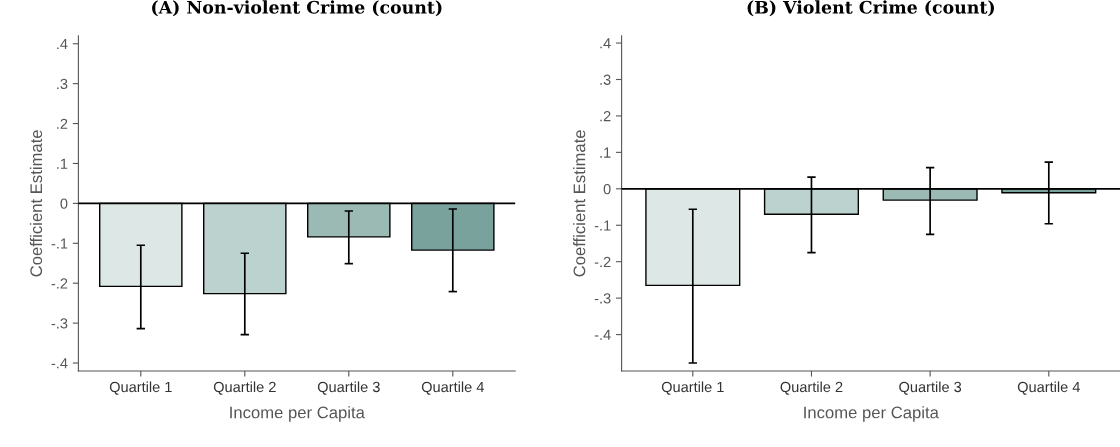 This screenshot has width=1120, height=447. What do you see at coordinates (870, 8) in the screenshot?
I see `chart-title: (B) Violent Crime (count)` at bounding box center [870, 8].